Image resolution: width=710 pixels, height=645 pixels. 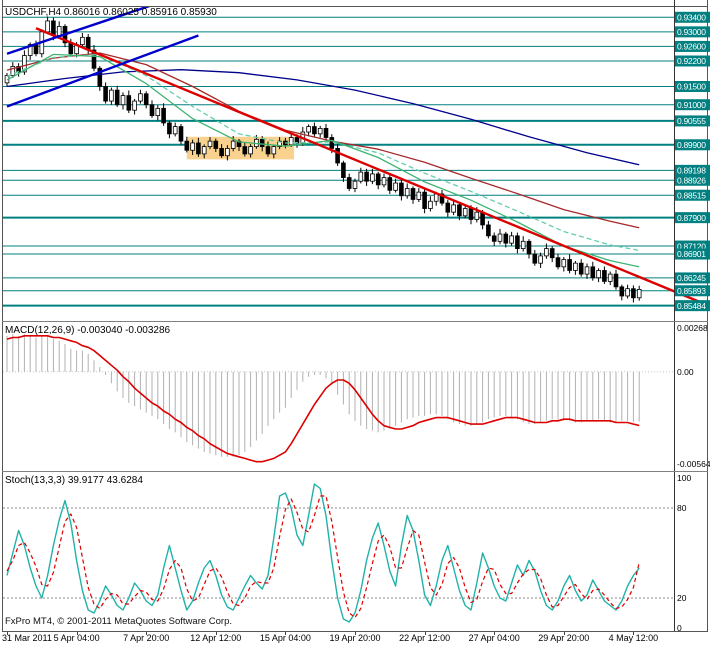 I want to click on stoch-scale: 100 80 20 0, so click(x=684, y=552).